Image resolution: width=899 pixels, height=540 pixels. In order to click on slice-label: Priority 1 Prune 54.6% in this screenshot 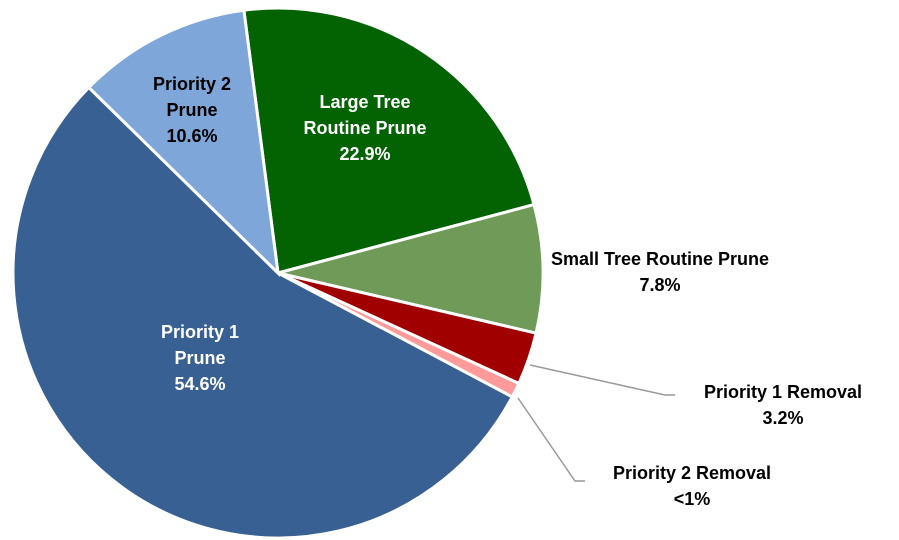, I will do `click(200, 358)`.